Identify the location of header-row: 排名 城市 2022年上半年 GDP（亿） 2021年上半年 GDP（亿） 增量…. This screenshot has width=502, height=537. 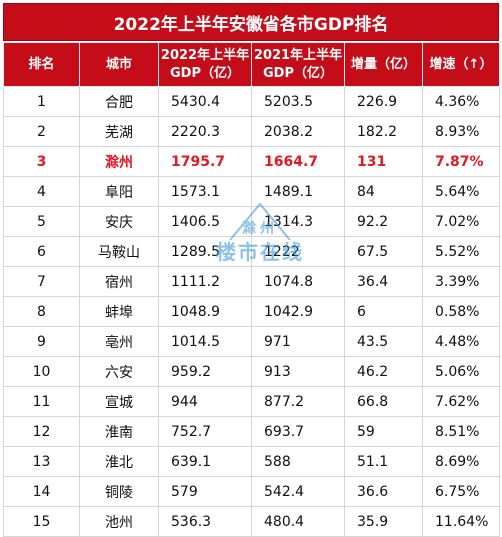
(251, 64).